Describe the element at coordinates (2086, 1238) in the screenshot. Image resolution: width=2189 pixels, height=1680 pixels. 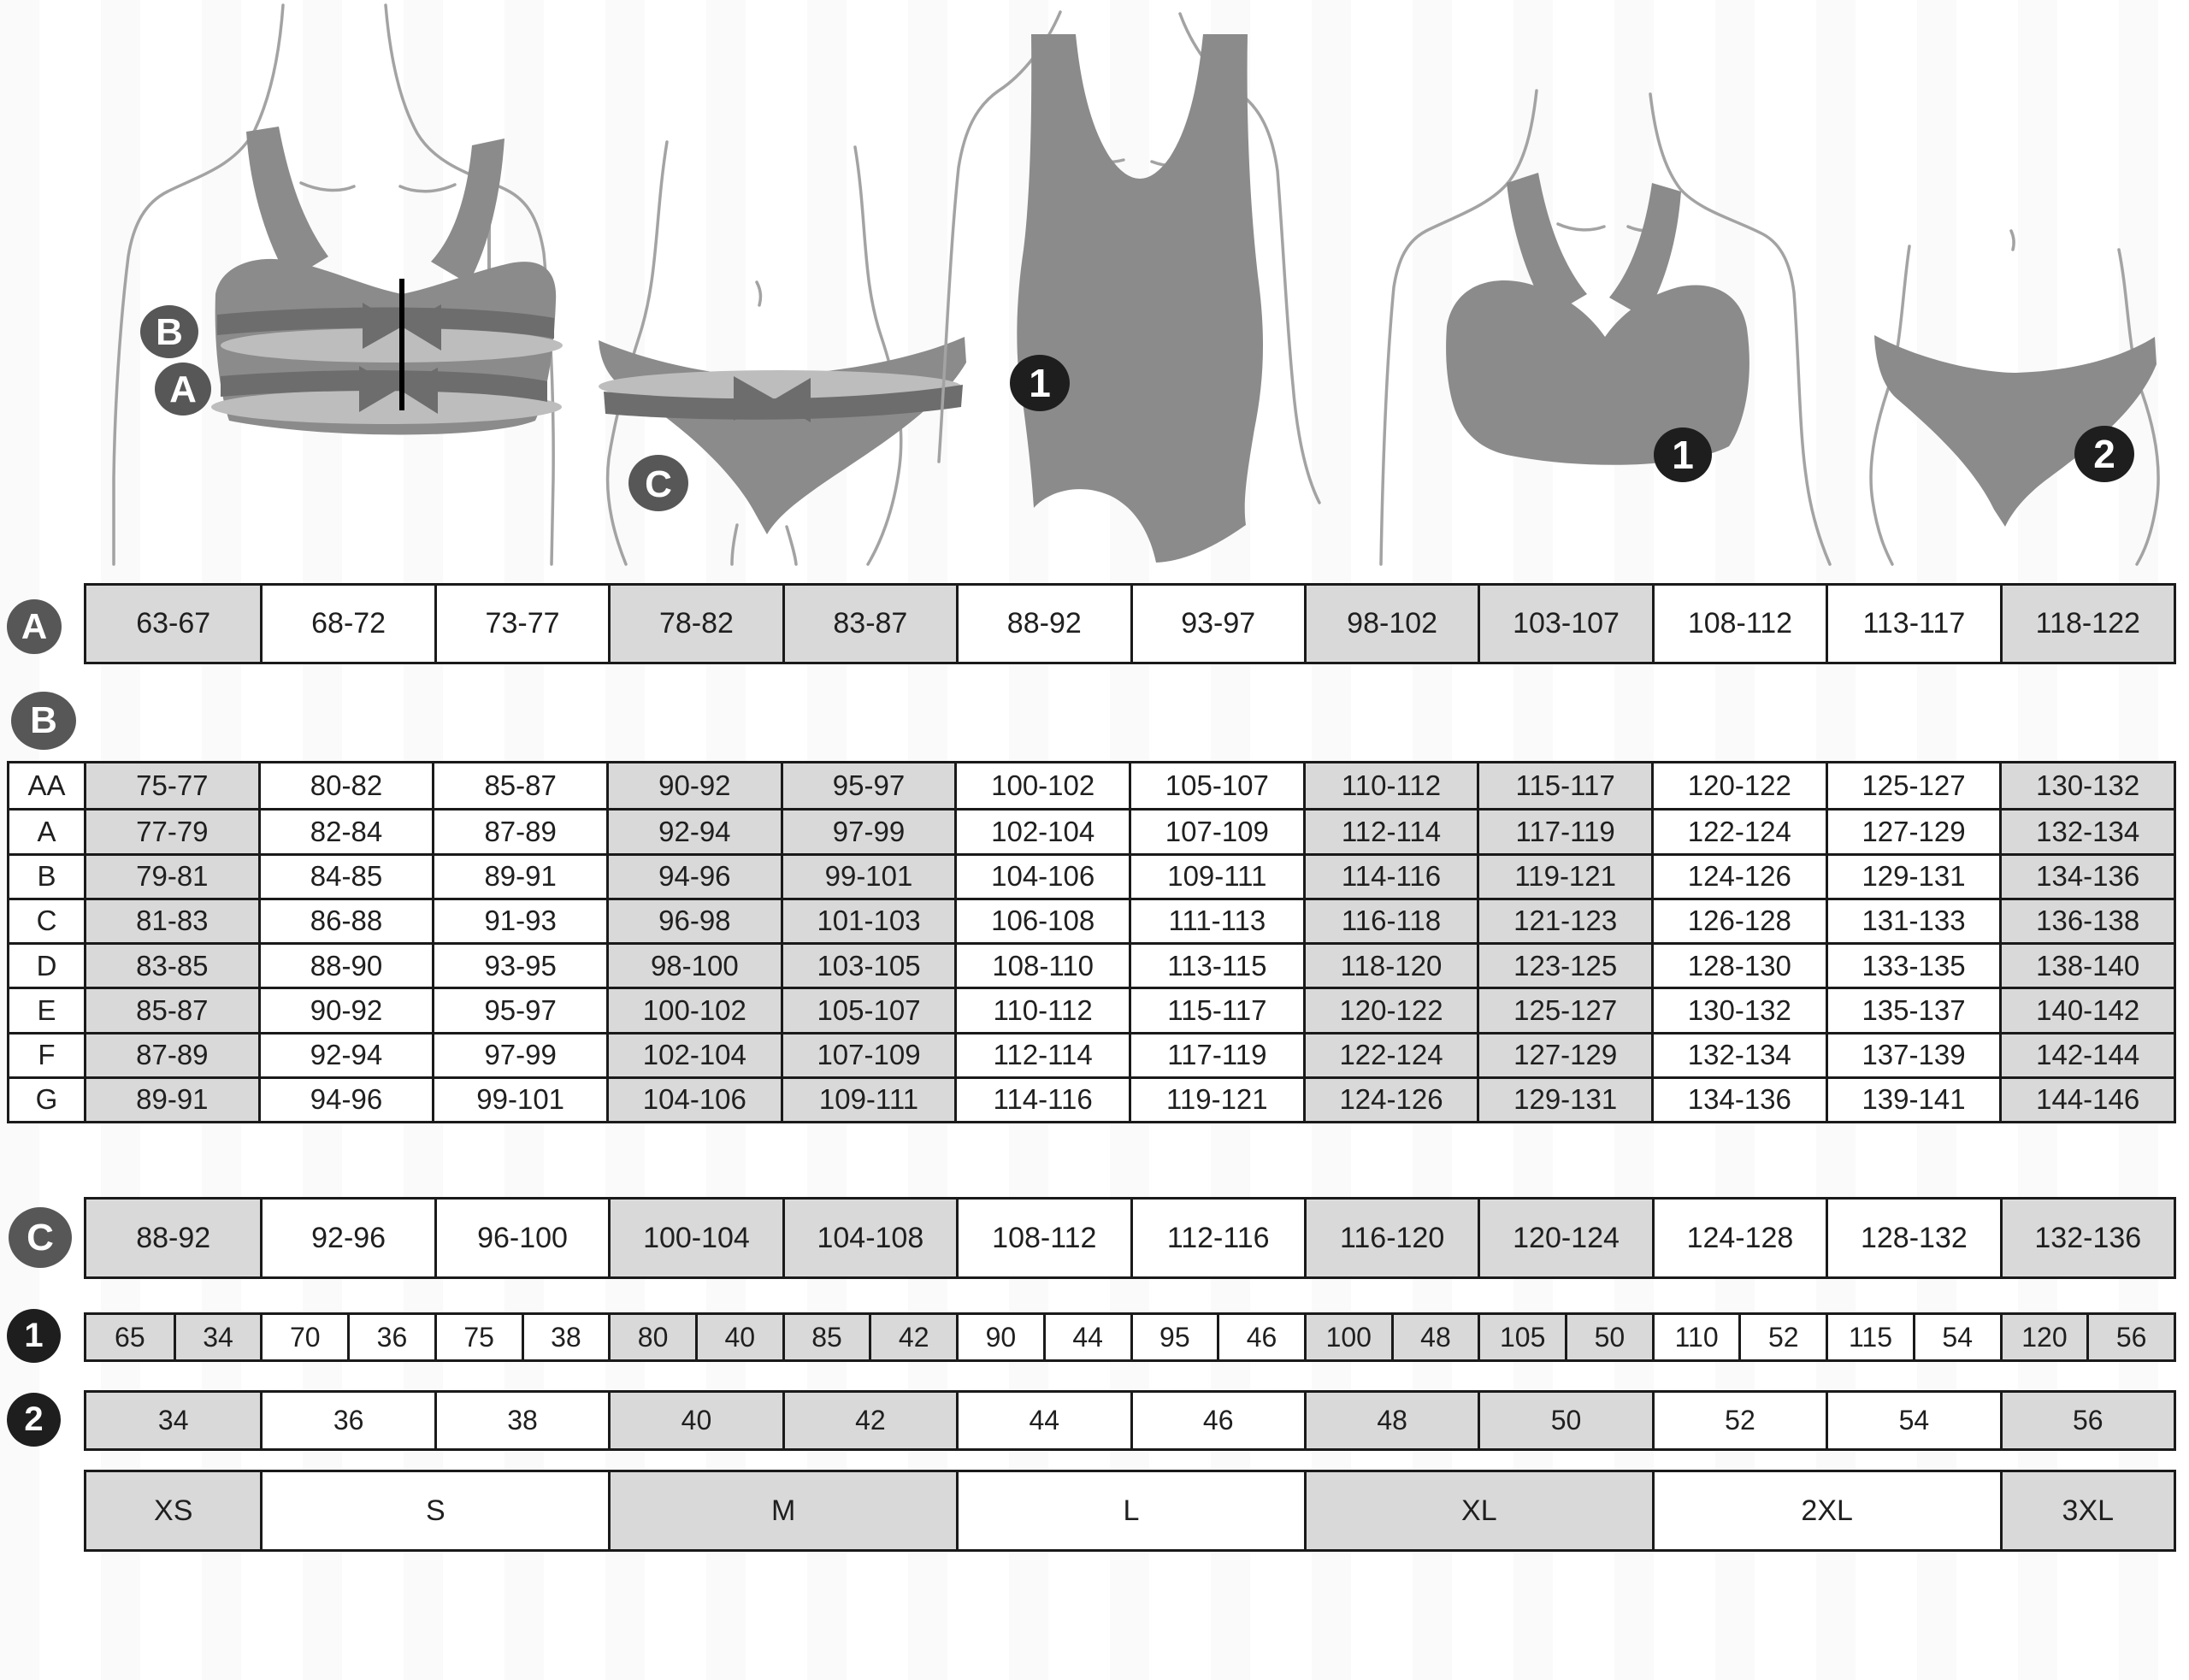
I see `table-cell: 132-136` at that location.